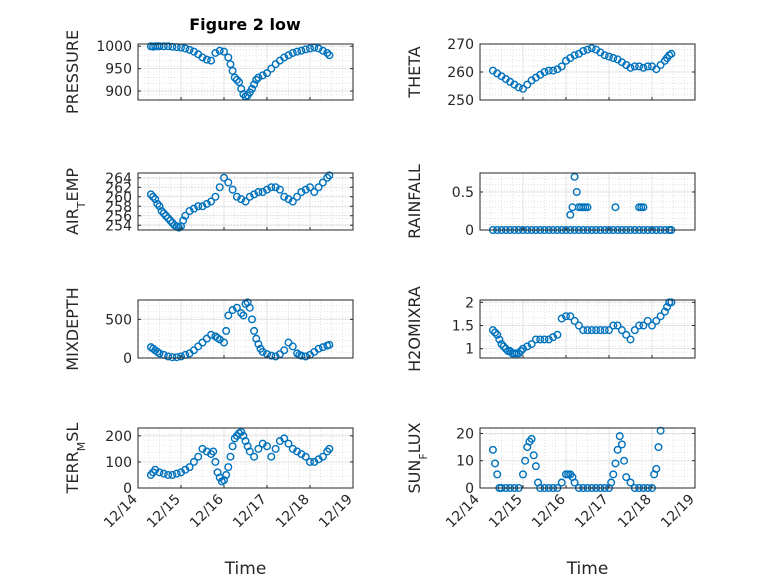 This screenshot has height=583, width=778. I want to click on y-axis-label: AIRTEMP, so click(75, 201).